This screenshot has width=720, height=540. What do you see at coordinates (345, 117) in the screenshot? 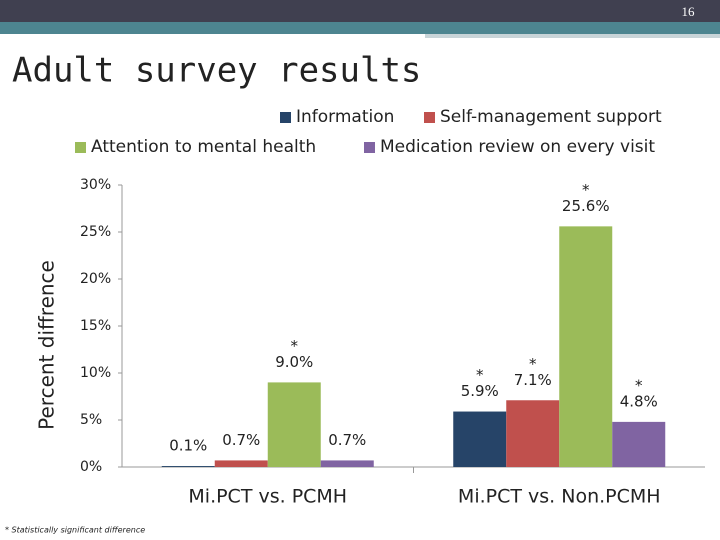
I see `legend-label: Information` at bounding box center [345, 117].